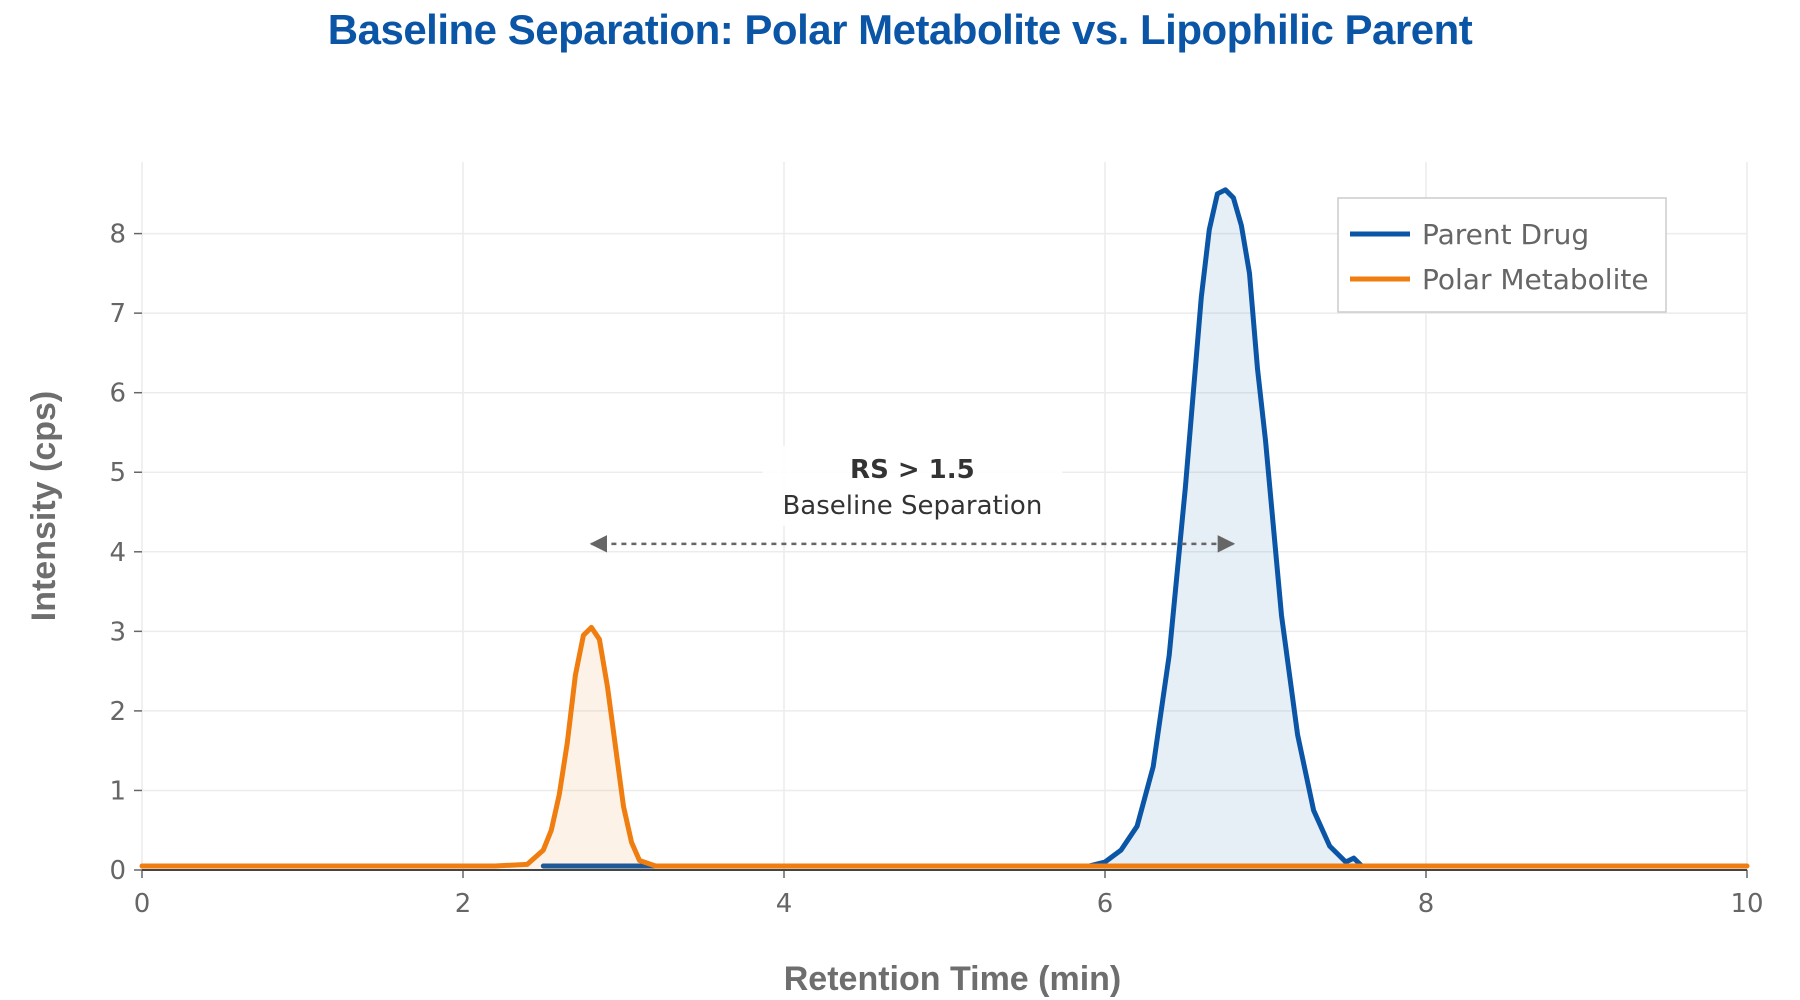 The image size is (1800, 1000). Describe the element at coordinates (117, 712) in the screenshot. I see `y-tick-label: 2` at that location.